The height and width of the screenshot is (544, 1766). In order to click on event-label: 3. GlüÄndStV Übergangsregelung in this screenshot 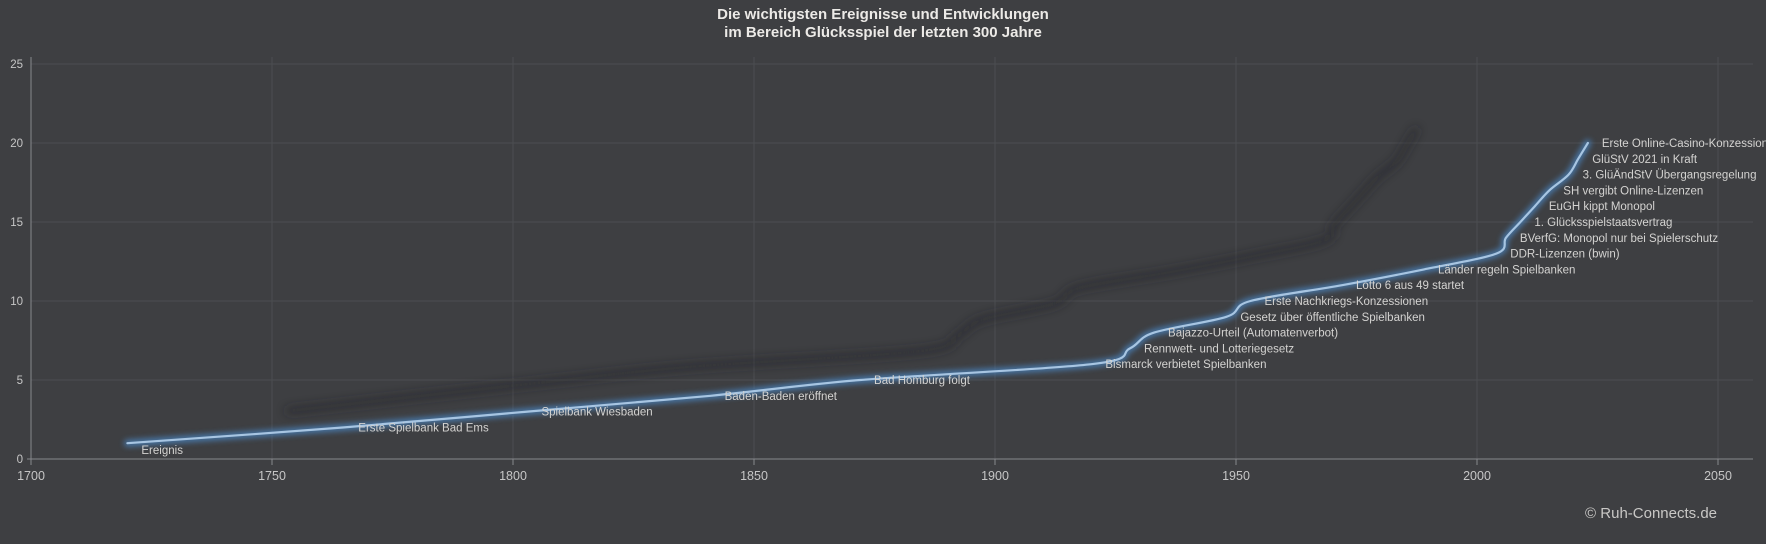, I will do `click(1670, 176)`.